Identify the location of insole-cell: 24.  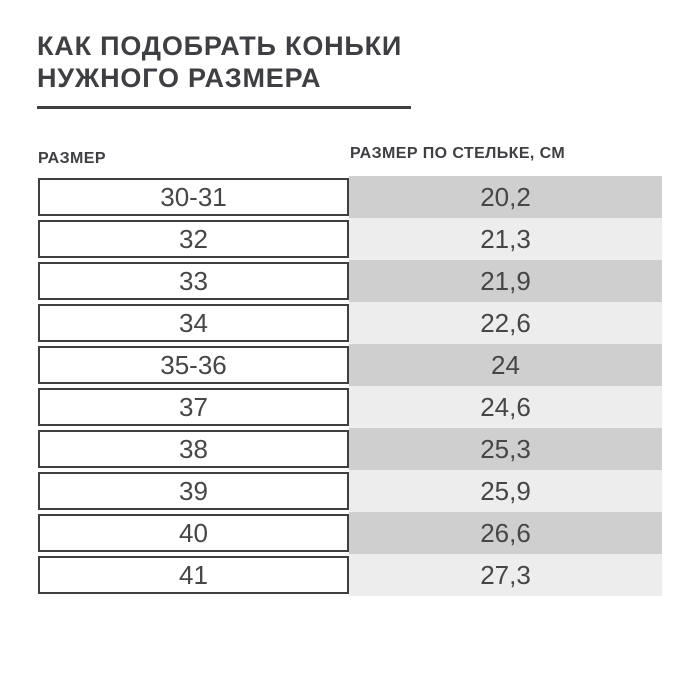
(505, 365).